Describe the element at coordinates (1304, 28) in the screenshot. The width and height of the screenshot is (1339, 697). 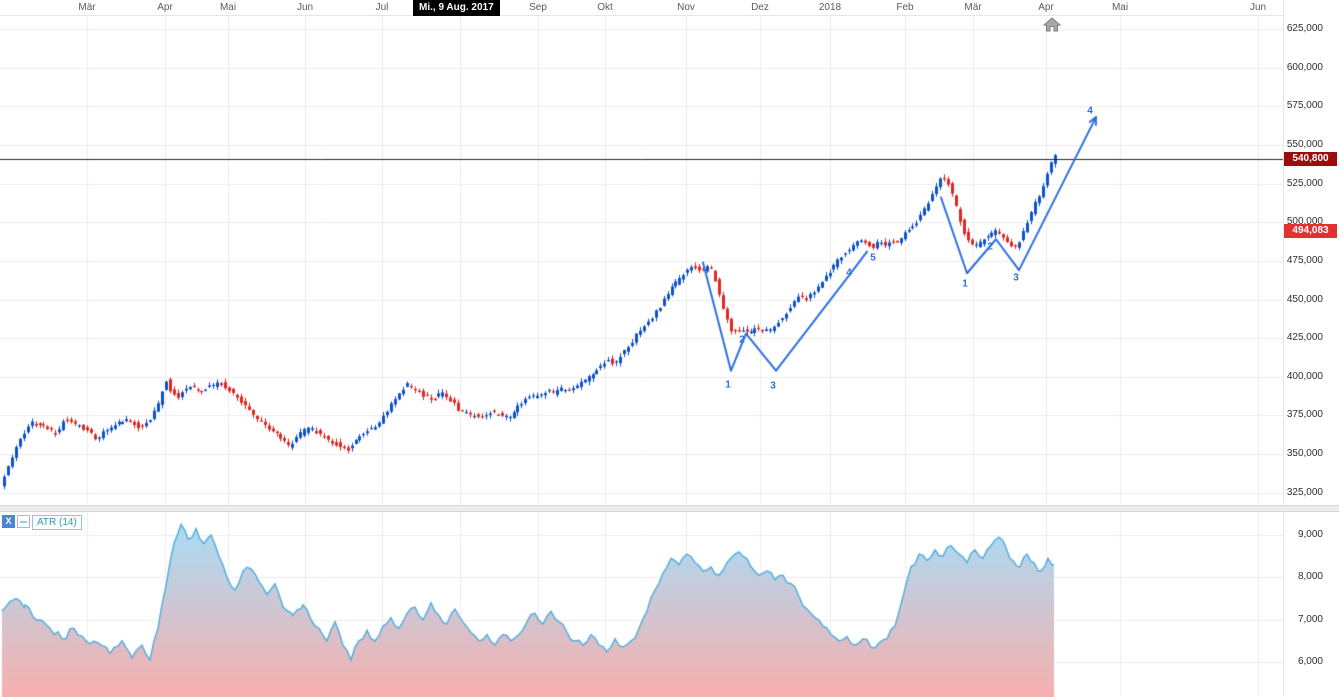
I see `price-tick-label: 625,000` at that location.